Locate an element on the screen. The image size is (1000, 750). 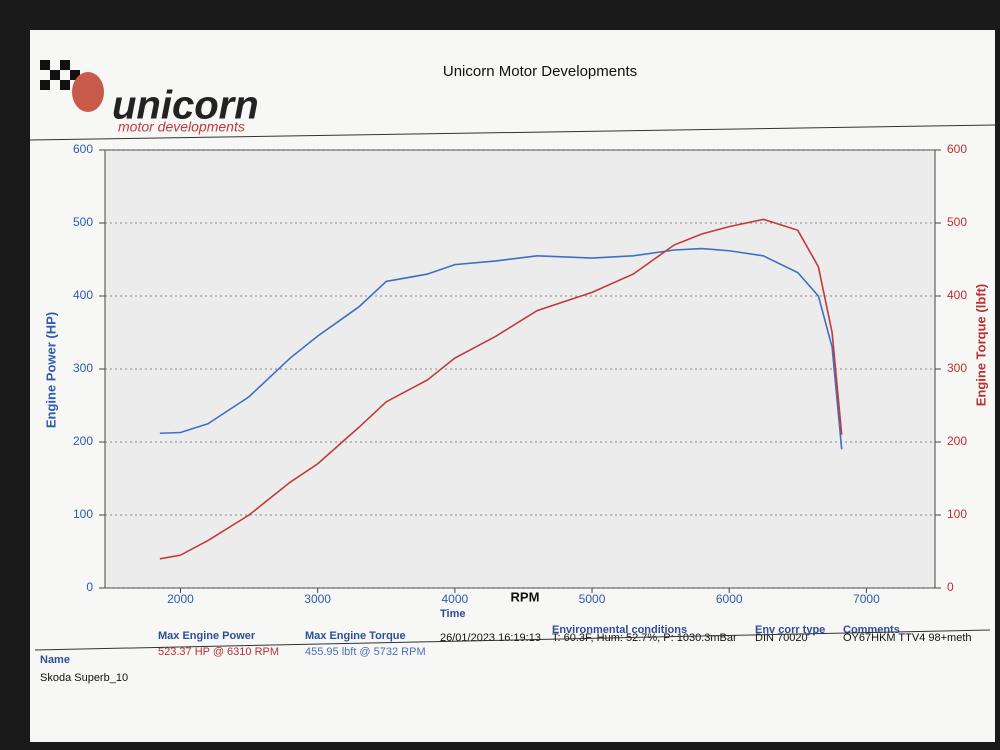
logo-name: unicorn is located at coordinates (185, 106).